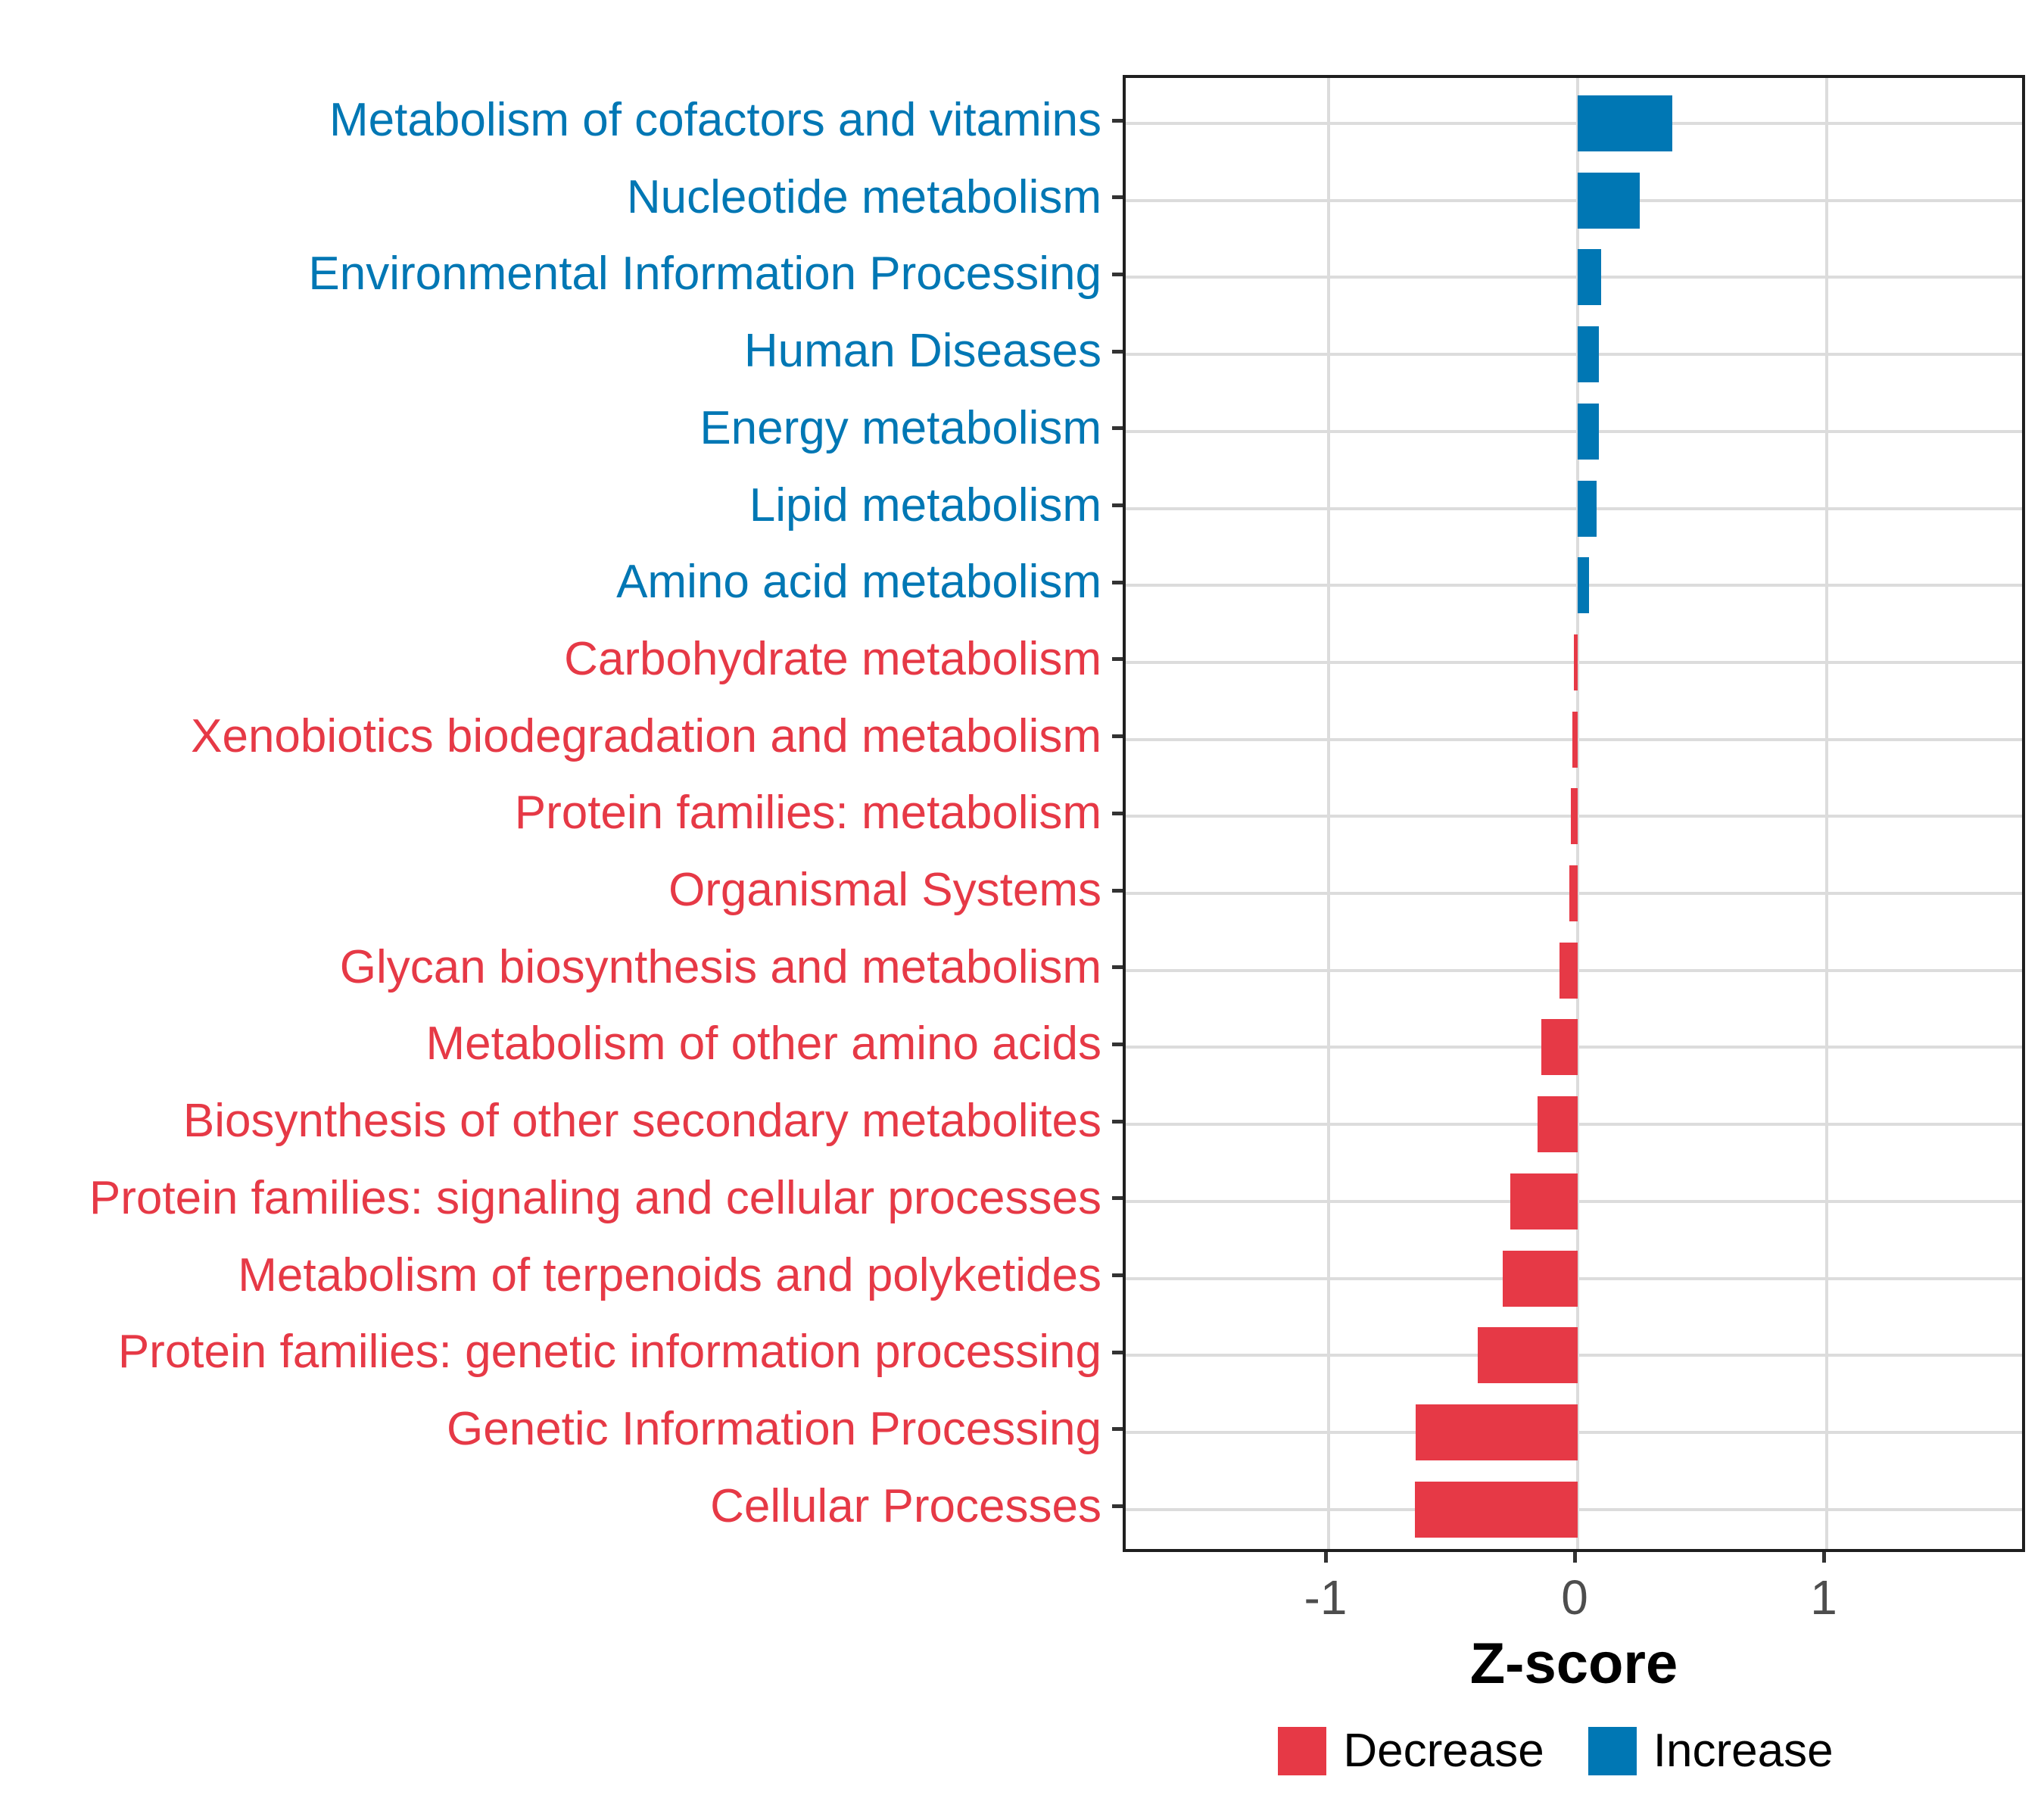 The image size is (2044, 1817). What do you see at coordinates (1117, 1275) in the screenshot?
I see `y-tick-metabolism-of-terpenoids-and-polyketides` at bounding box center [1117, 1275].